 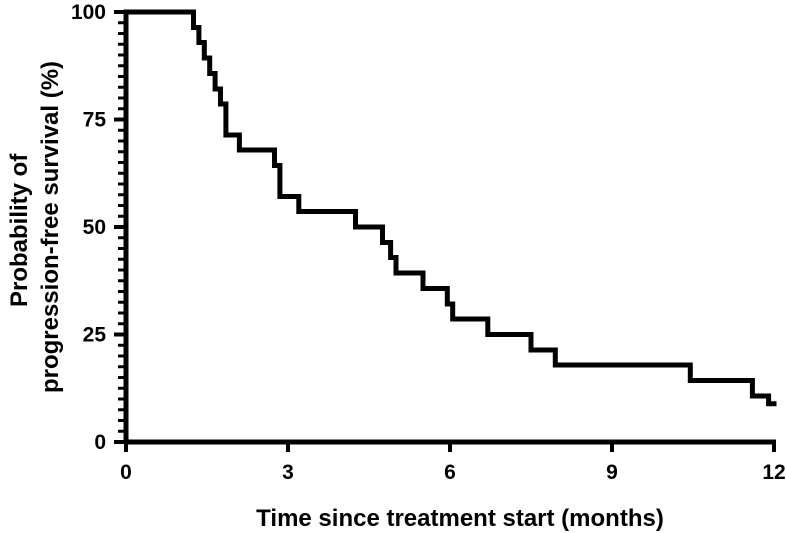 What do you see at coordinates (19, 230) in the screenshot?
I see `y-axis-title-line-1: Probability of` at bounding box center [19, 230].